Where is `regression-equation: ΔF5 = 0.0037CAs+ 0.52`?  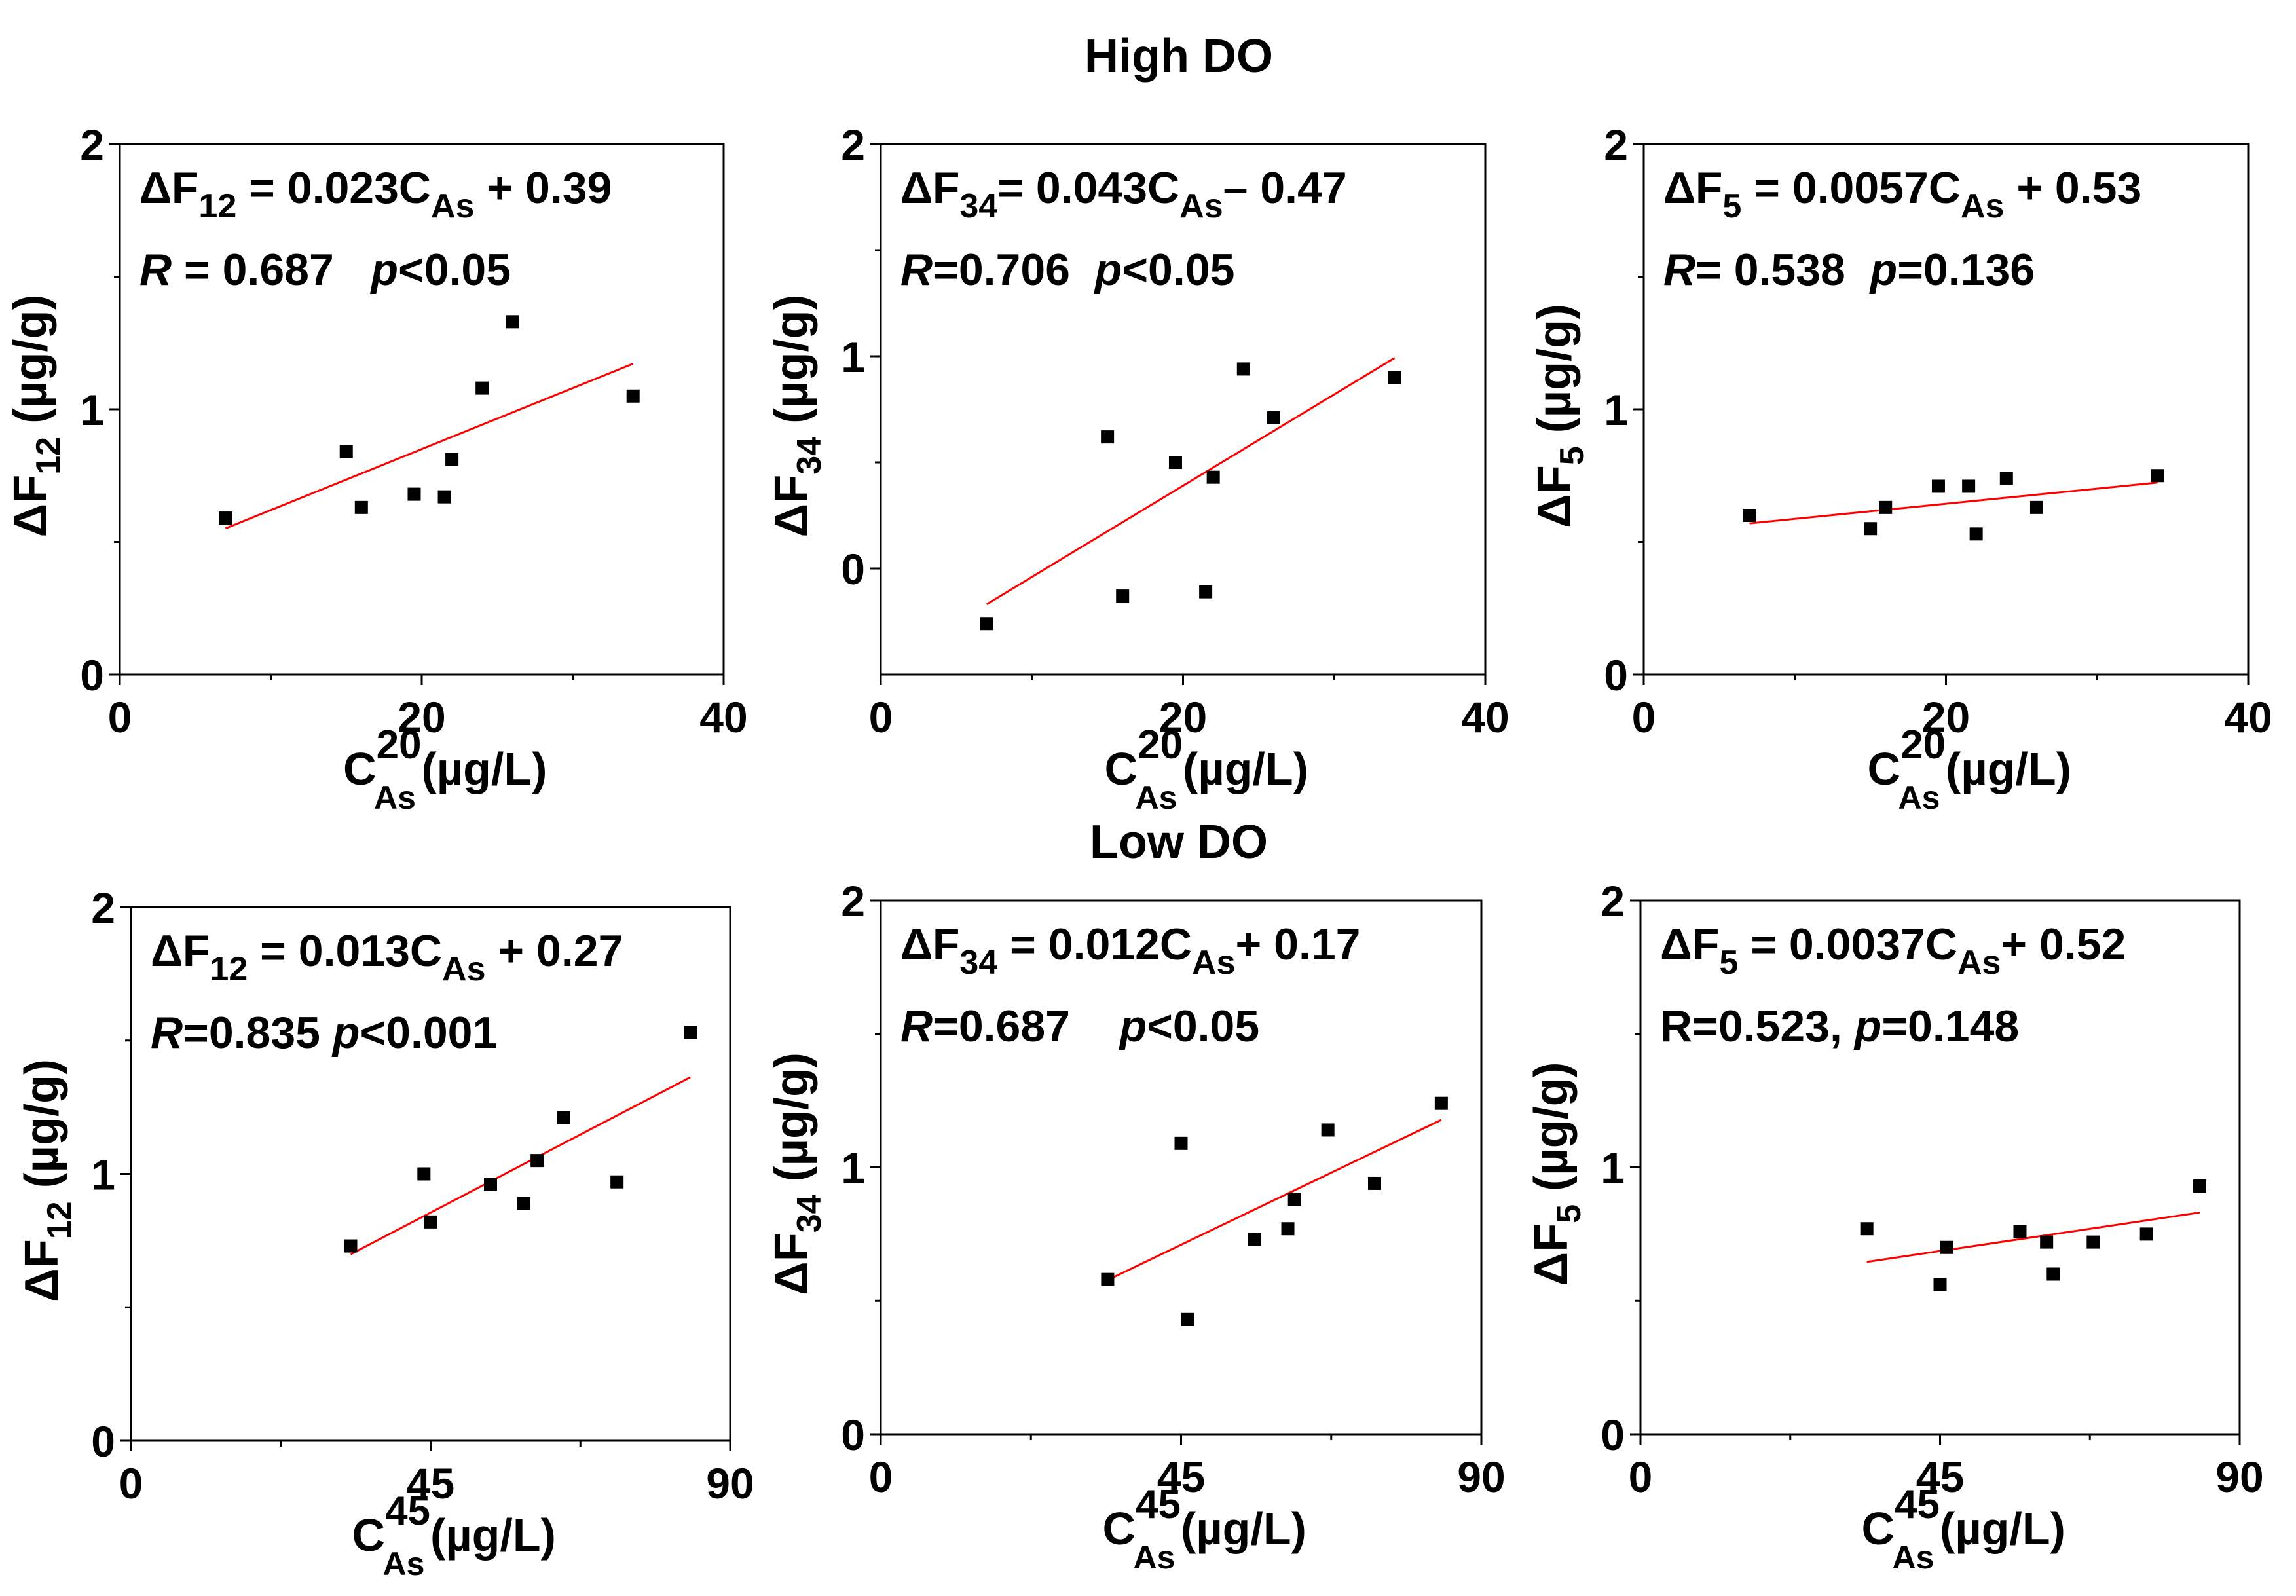 regression-equation: ΔF5 = 0.0037CAs+ 0.52 is located at coordinates (1893, 950).